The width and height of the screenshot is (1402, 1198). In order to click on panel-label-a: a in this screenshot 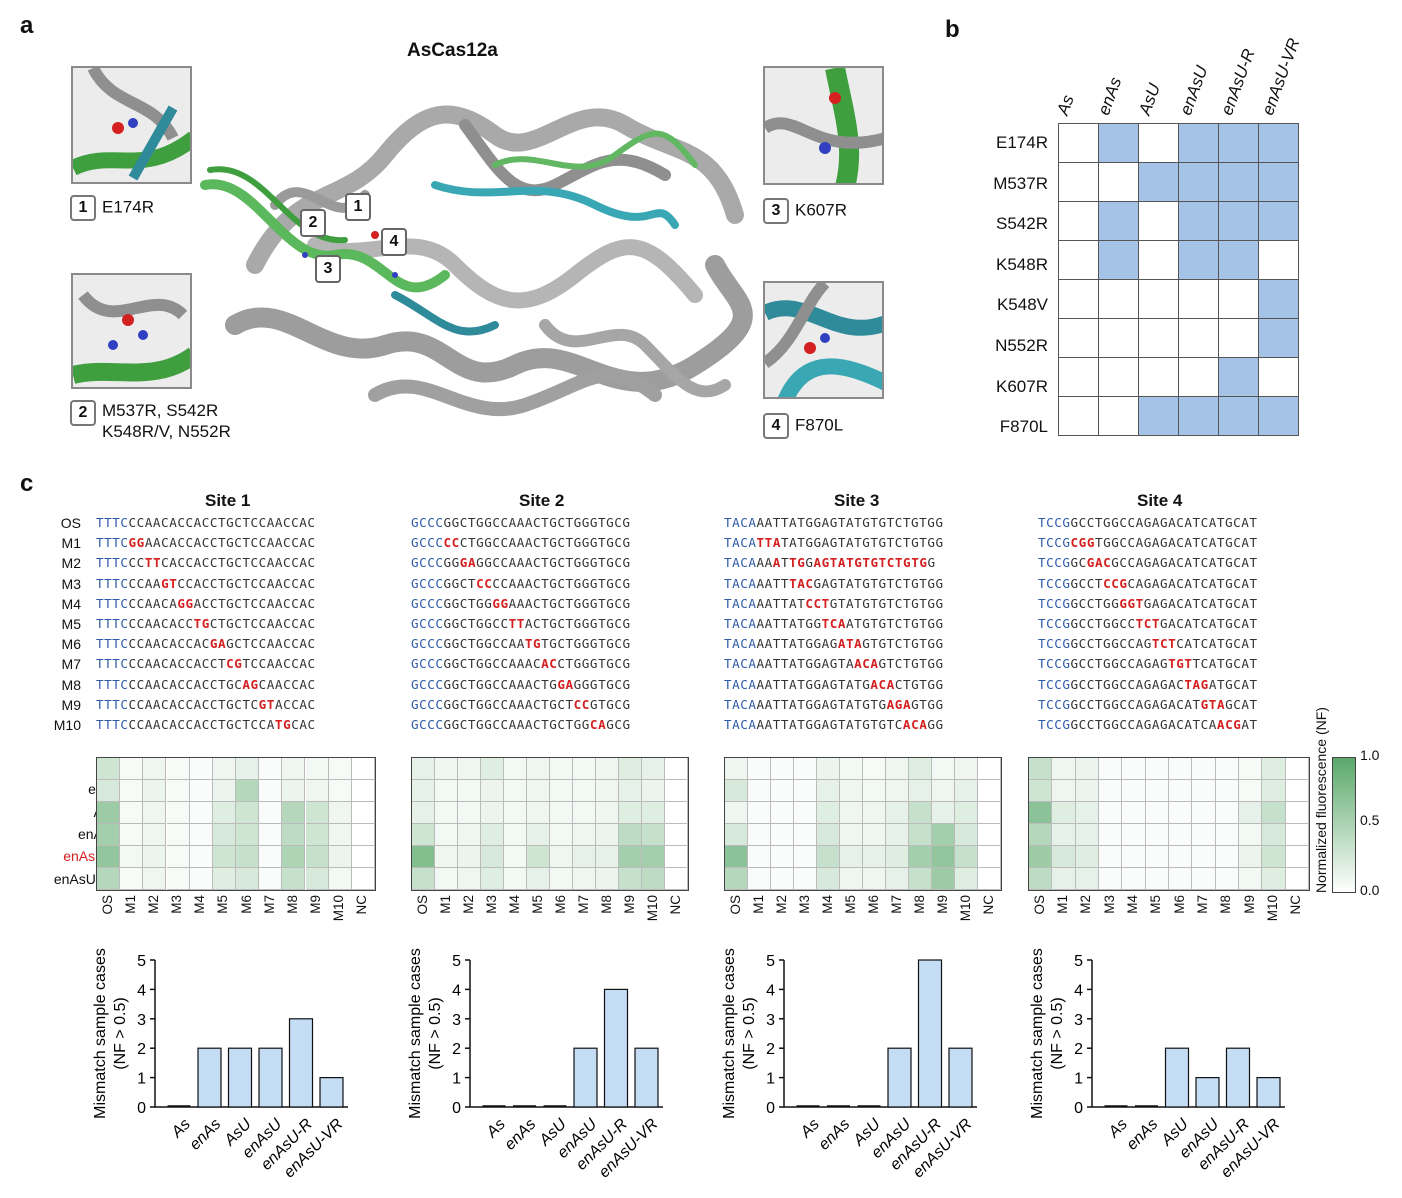, I will do `click(27, 25)`.